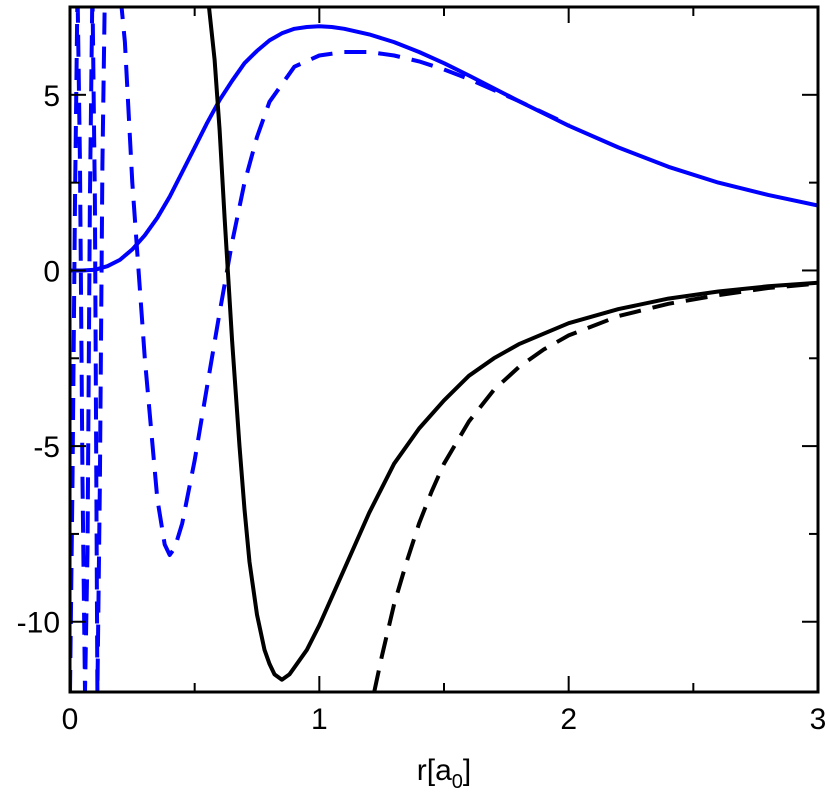  Describe the element at coordinates (818, 719) in the screenshot. I see `x-tick-label: 3` at that location.